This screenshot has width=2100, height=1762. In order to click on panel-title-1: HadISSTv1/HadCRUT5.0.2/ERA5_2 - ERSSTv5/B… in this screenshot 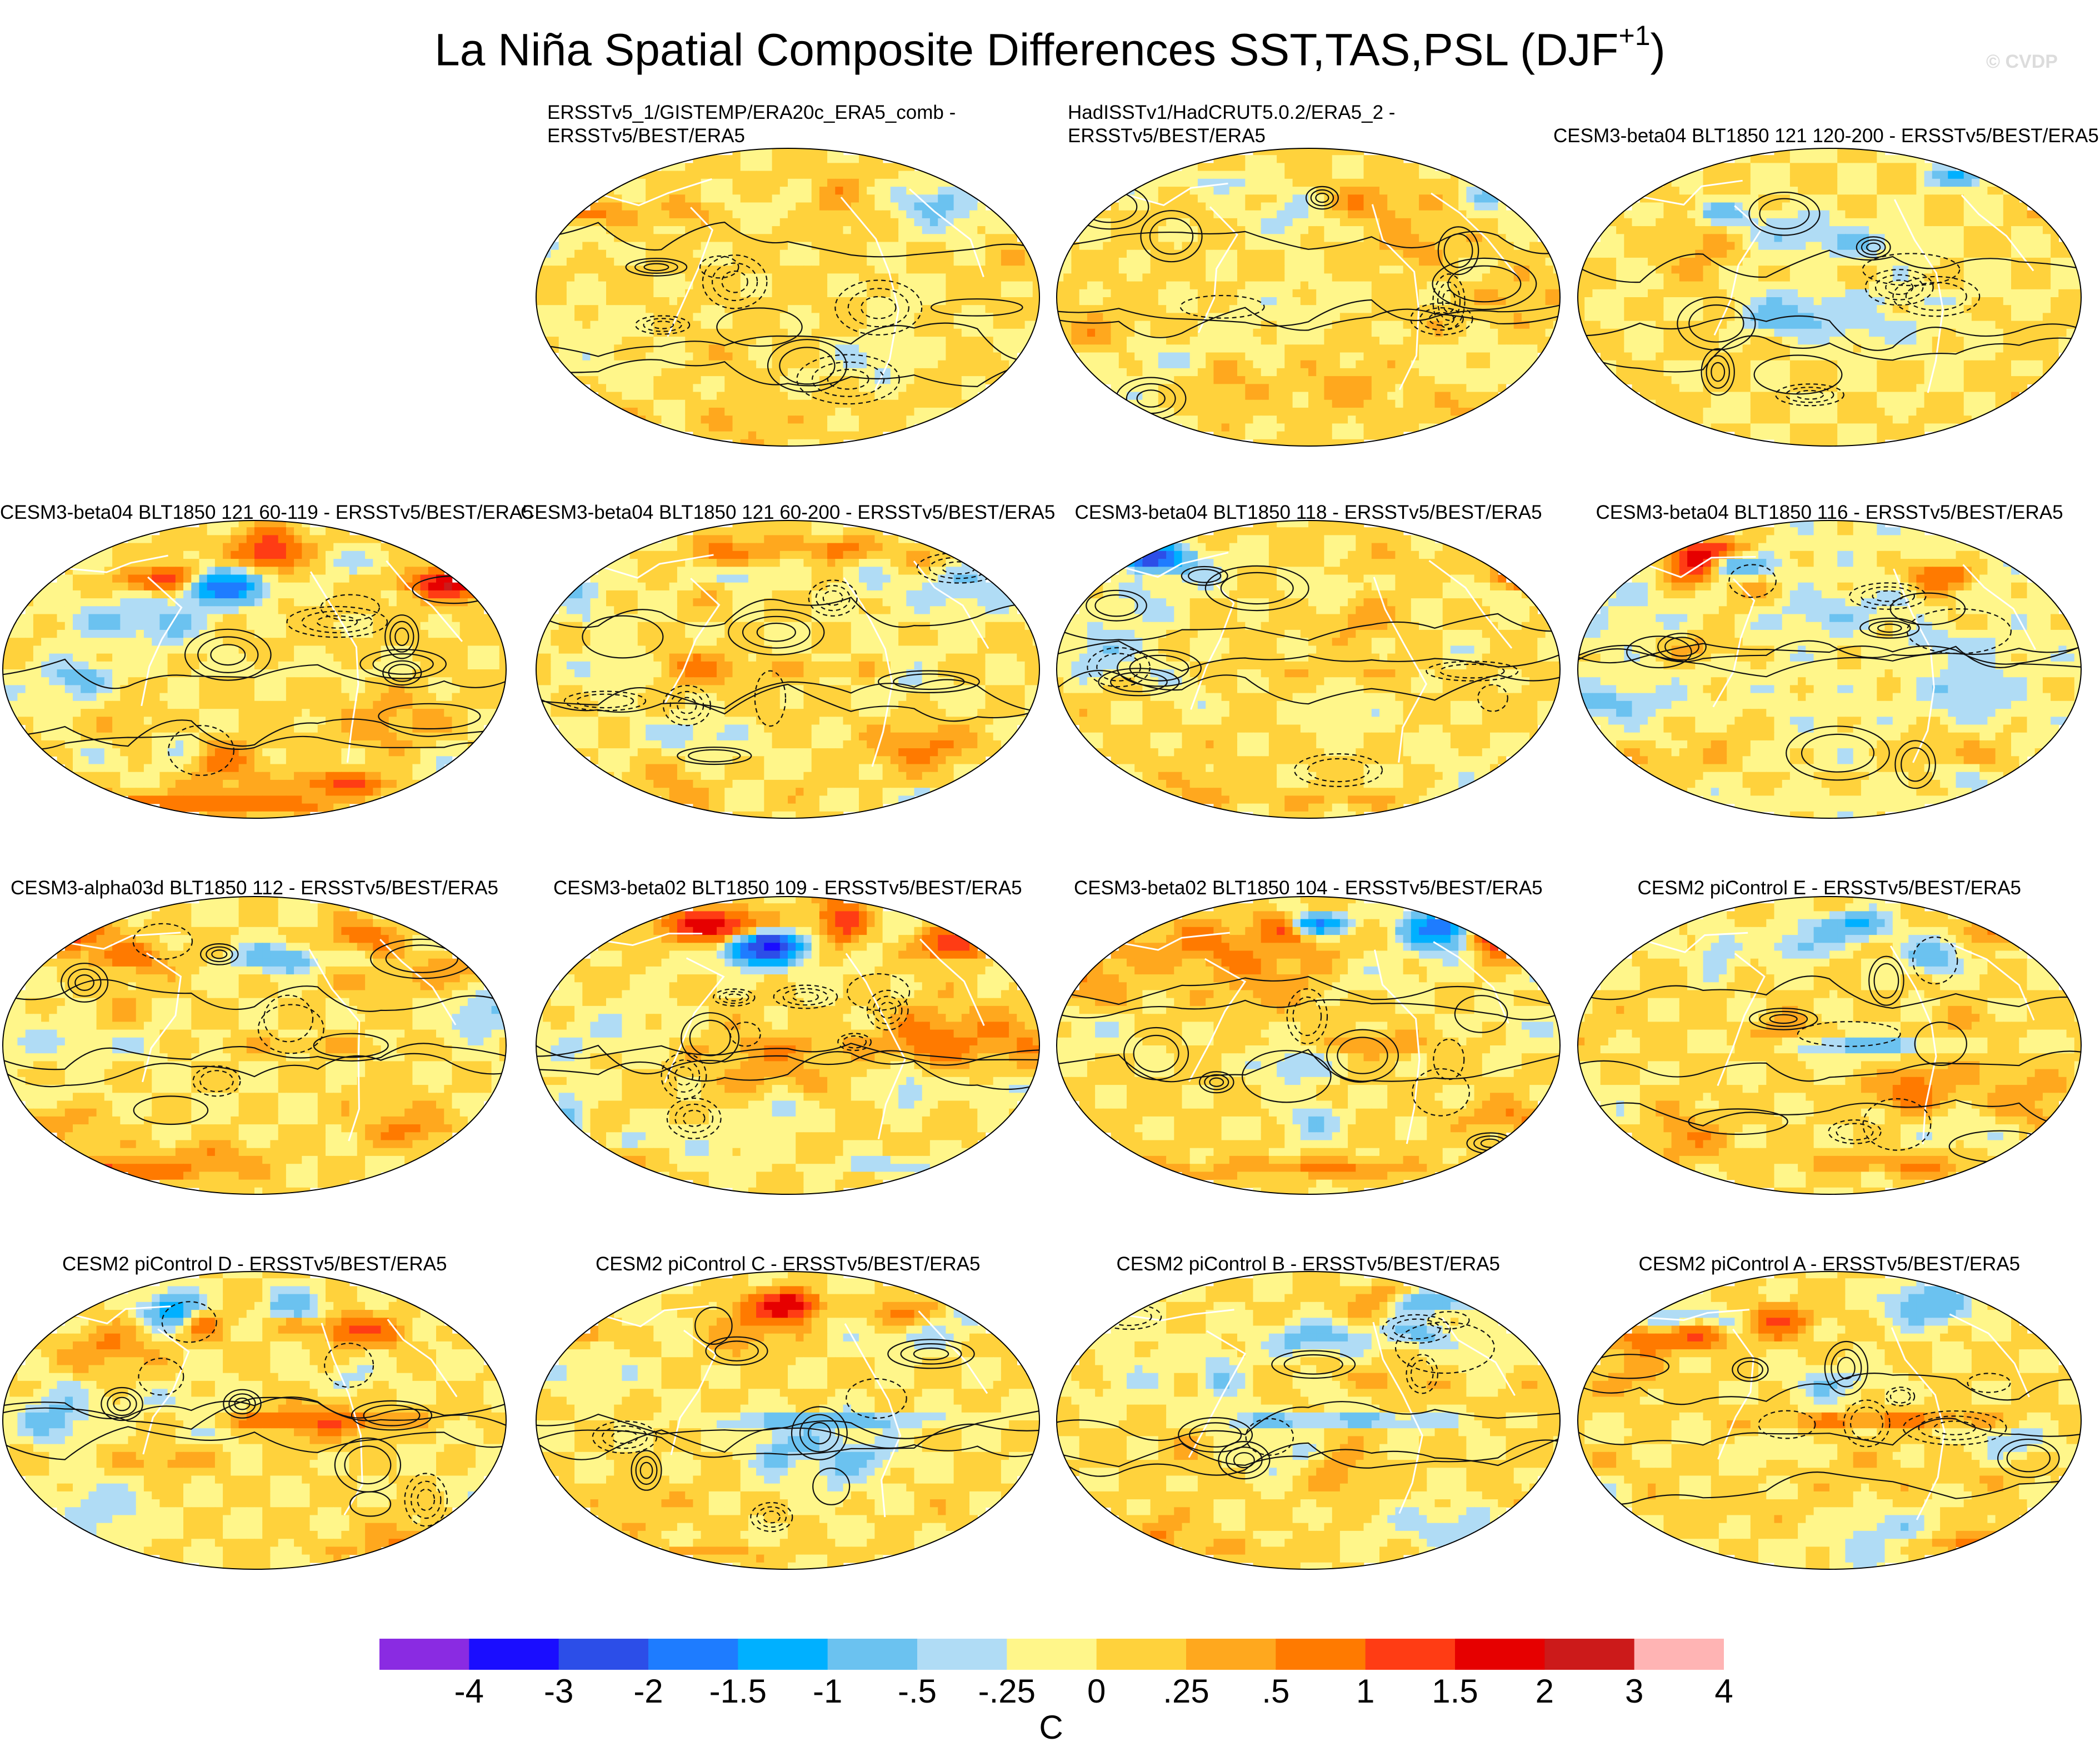, I will do `click(1232, 124)`.